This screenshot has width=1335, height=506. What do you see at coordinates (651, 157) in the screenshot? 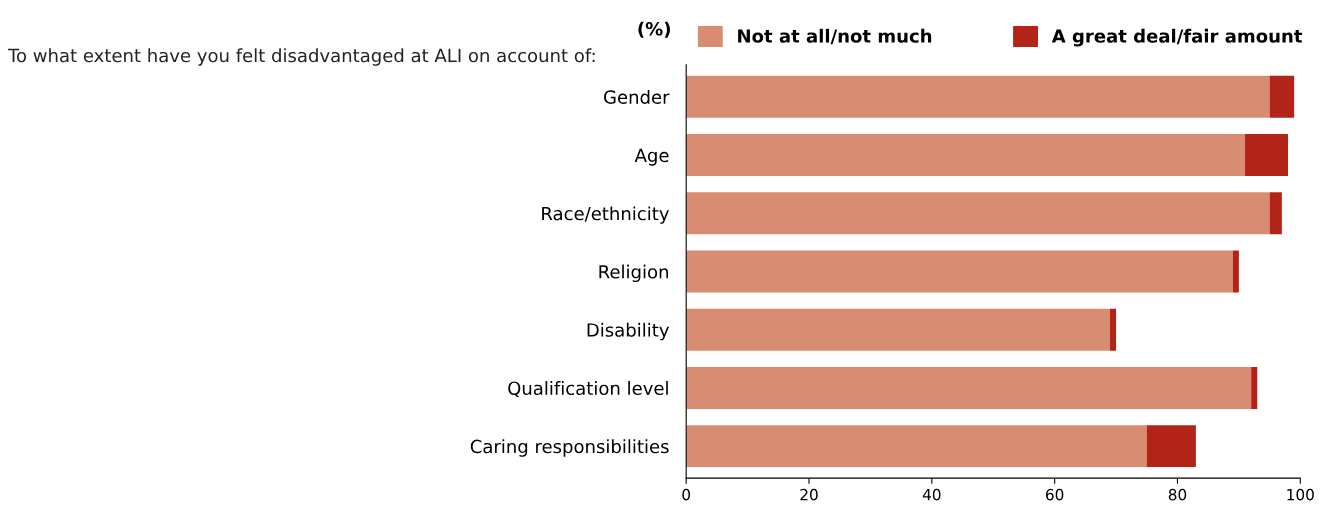
I see `y-tick-label: Age` at bounding box center [651, 157].